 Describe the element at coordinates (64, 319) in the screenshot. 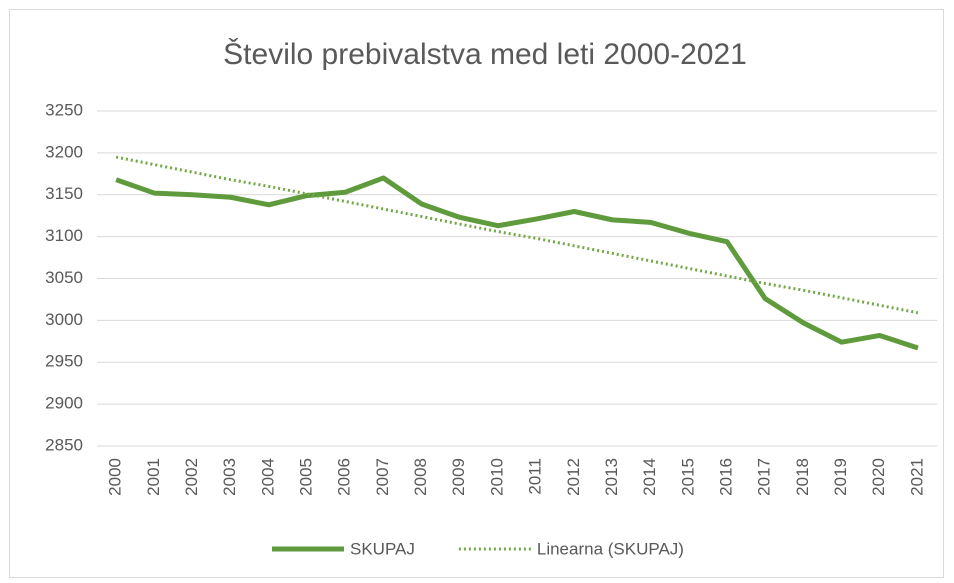

I see `y-tick-label: 3000` at that location.